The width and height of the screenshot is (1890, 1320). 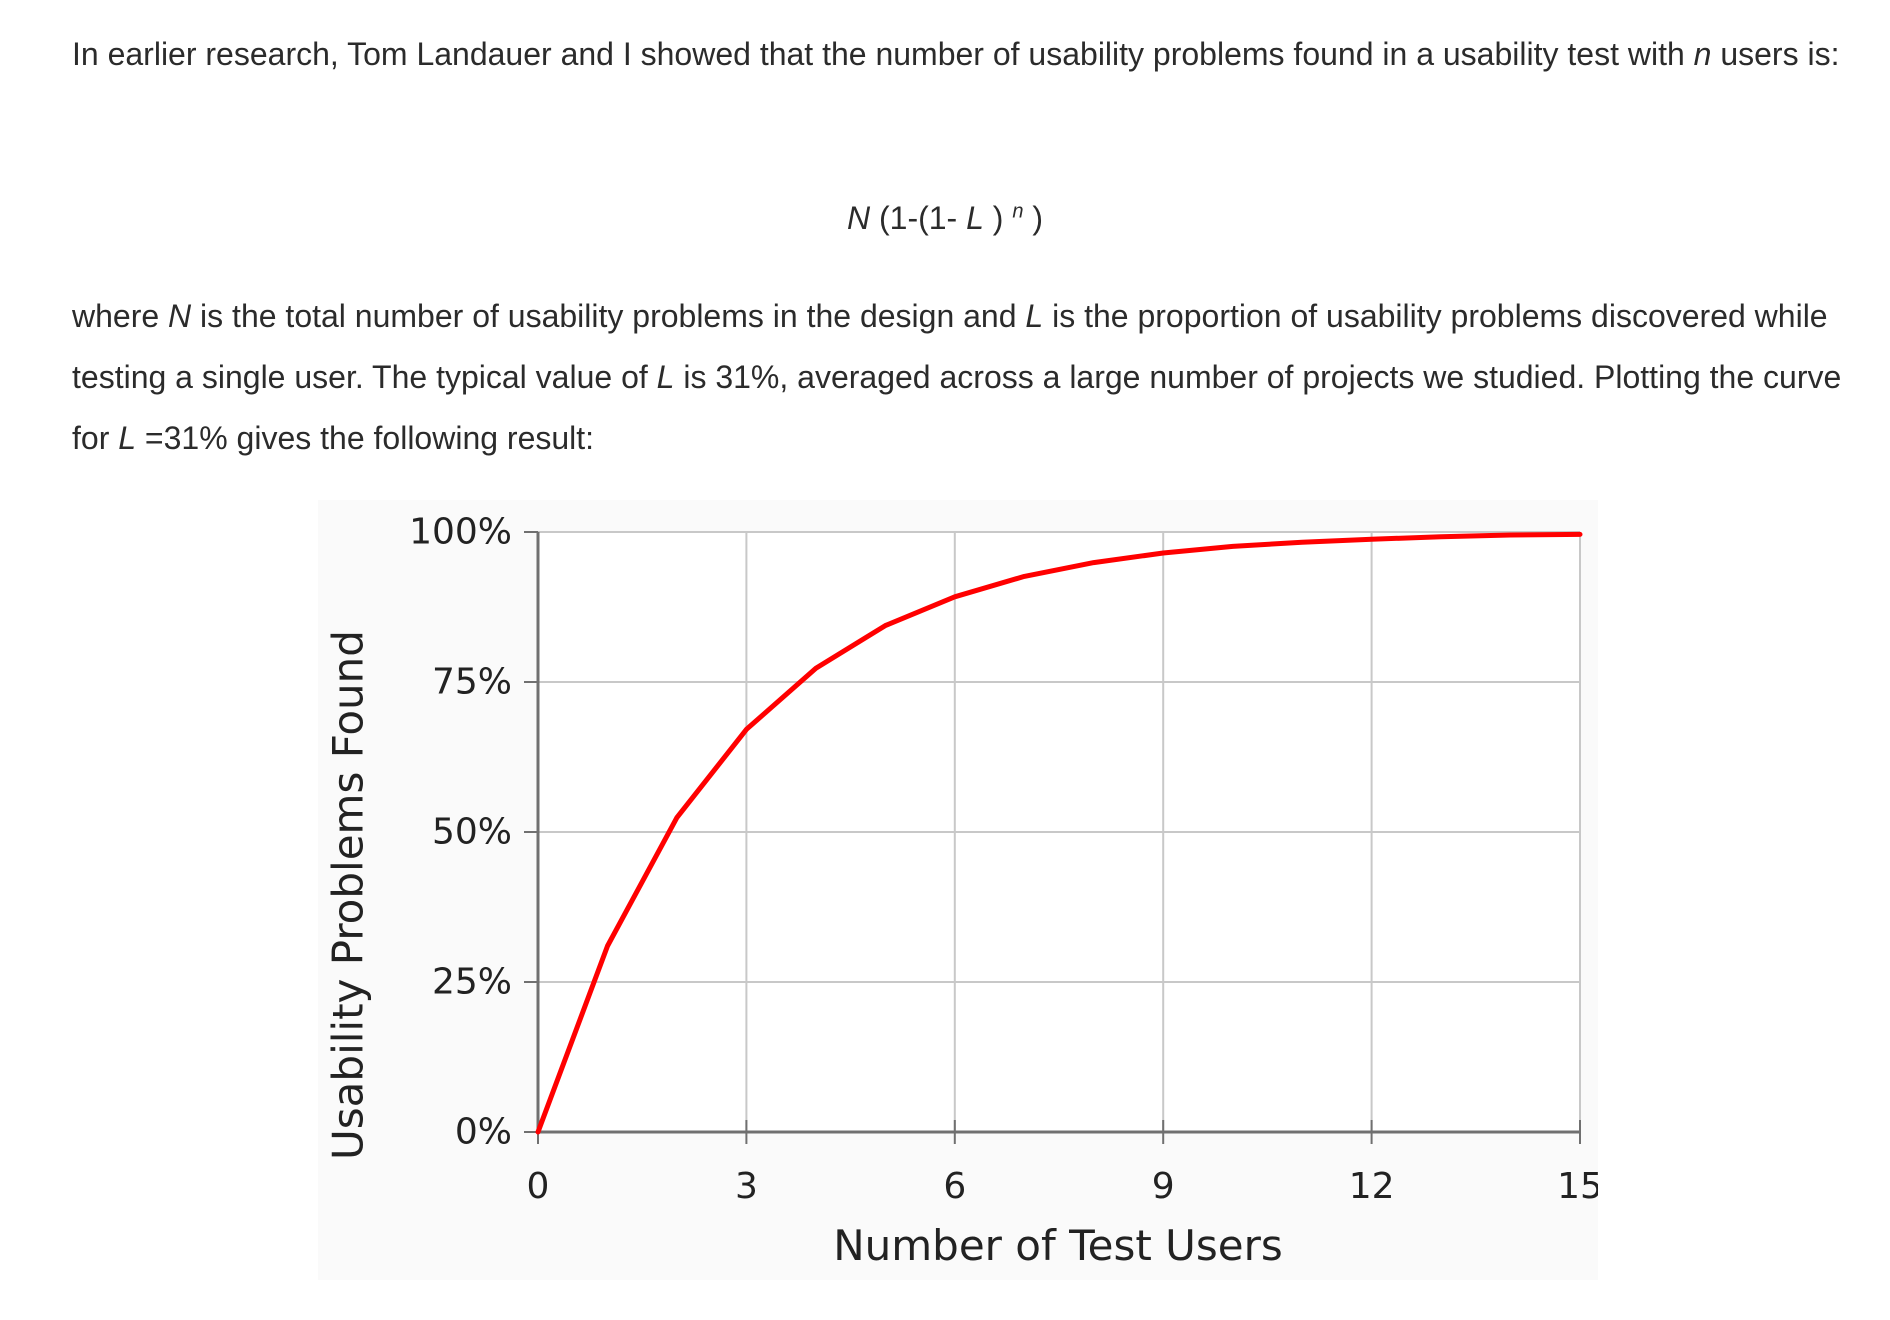 What do you see at coordinates (918, 218) in the screenshot?
I see `formula-part-a: (1-(1-` at bounding box center [918, 218].